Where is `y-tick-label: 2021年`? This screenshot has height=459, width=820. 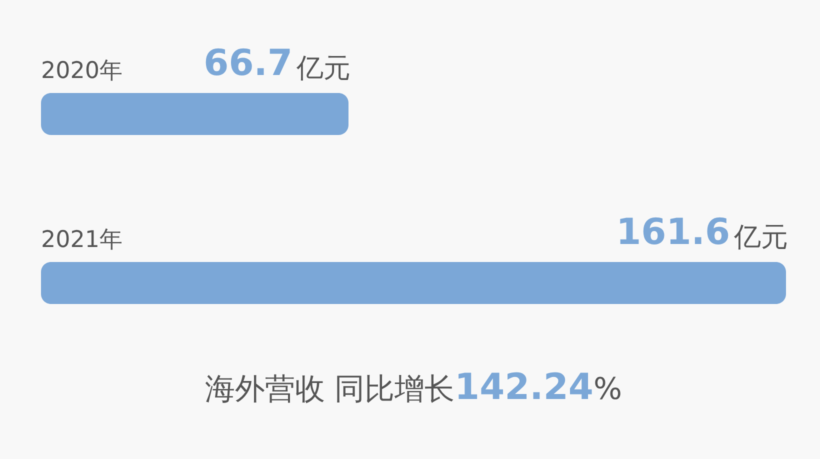 y-tick-label: 2021年 is located at coordinates (82, 240).